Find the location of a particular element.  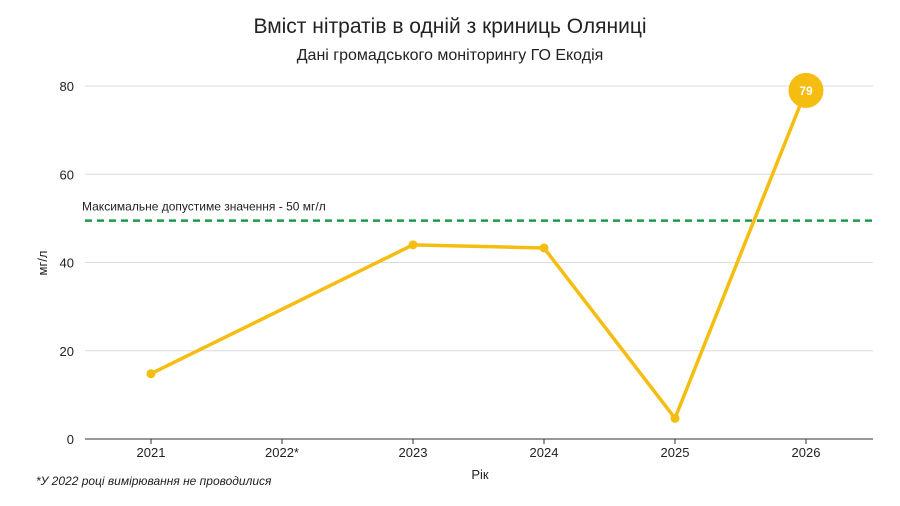

y-axis-label: мг/л is located at coordinates (42, 263).